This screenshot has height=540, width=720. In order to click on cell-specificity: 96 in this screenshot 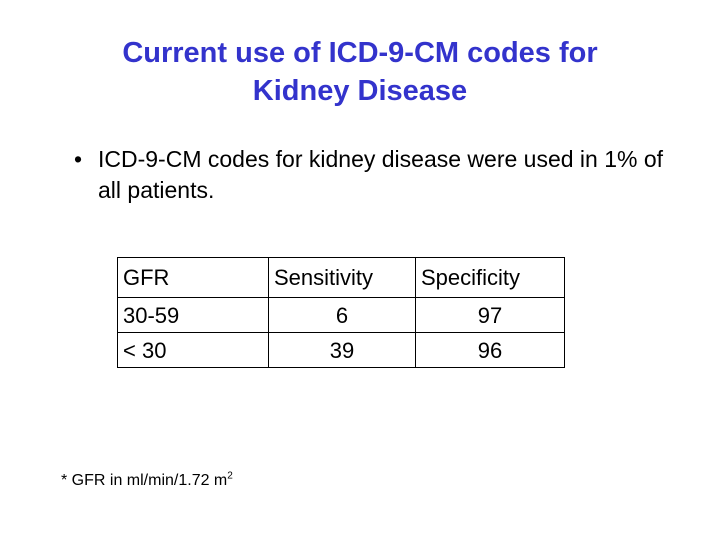, I will do `click(490, 350)`.